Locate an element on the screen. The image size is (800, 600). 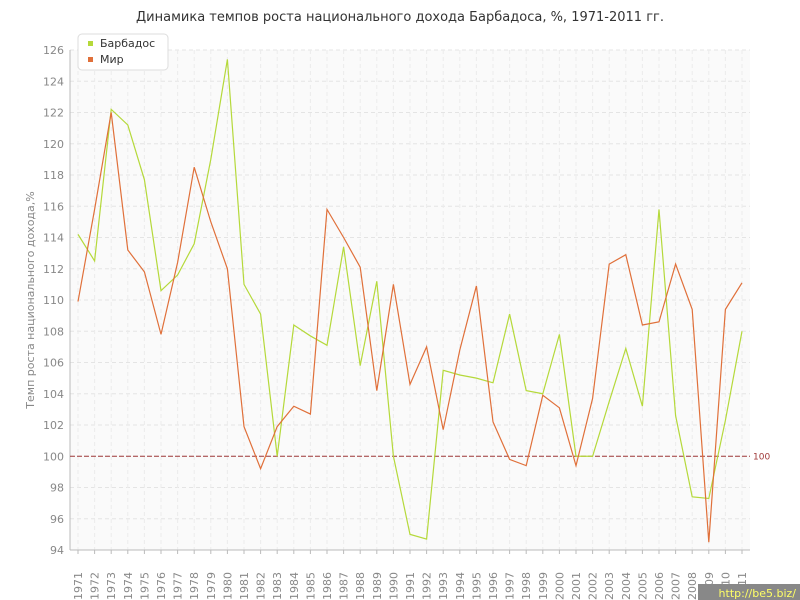
watermark: http://be5.biz/ is located at coordinates (758, 593).